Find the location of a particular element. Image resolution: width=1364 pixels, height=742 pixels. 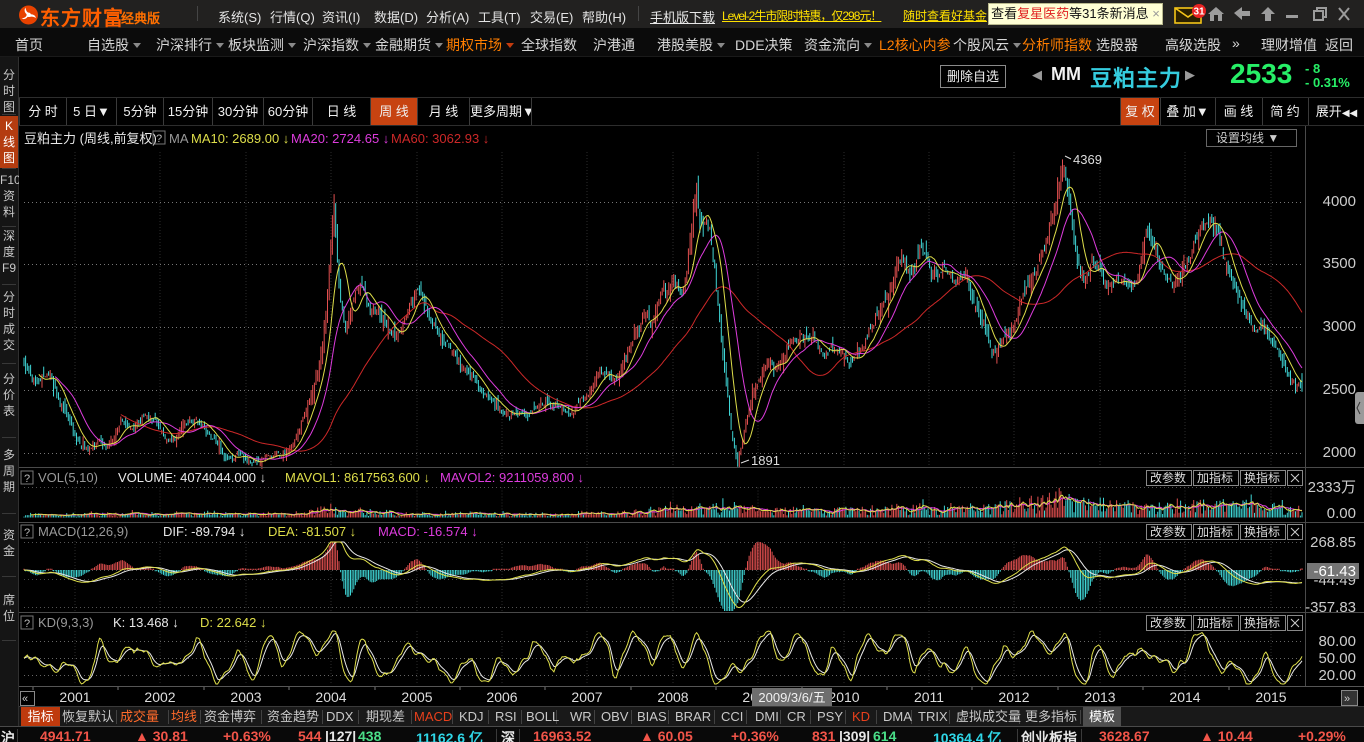

svg-text: 20.00 is located at coordinates (1337, 675).